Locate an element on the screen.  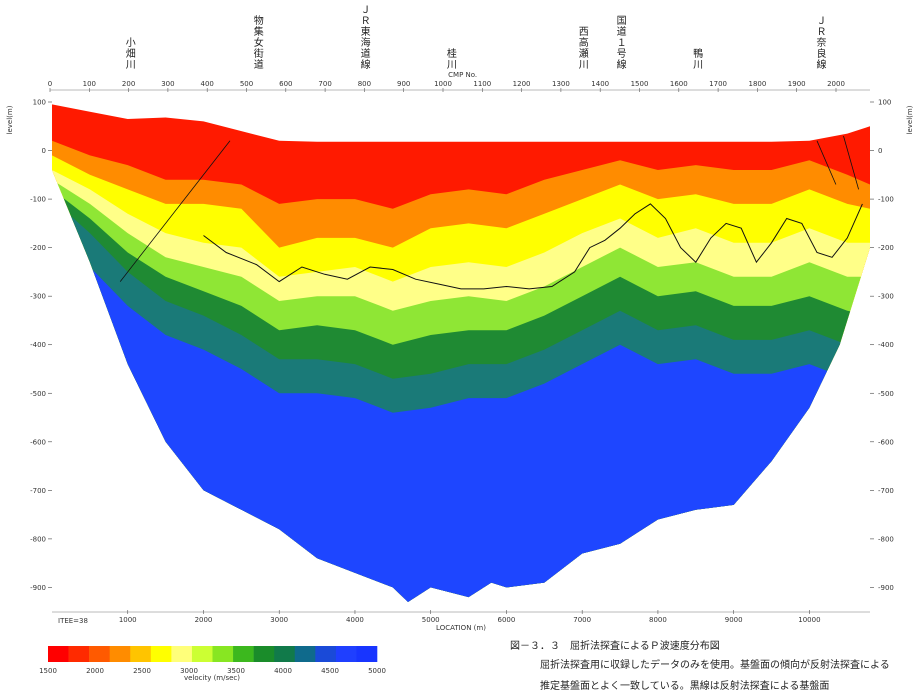
place-label-char: 良 is located at coordinates (822, 53).